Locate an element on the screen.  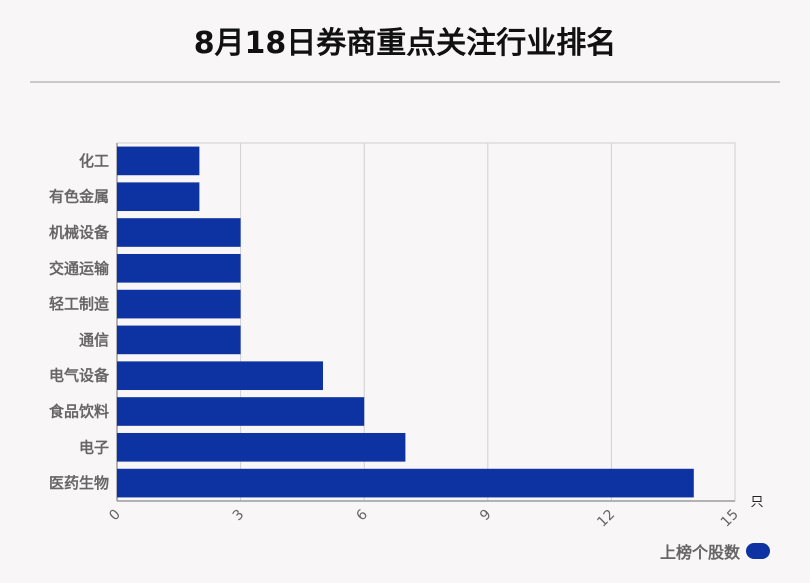
chart-title: 8月18日券商重点关注行业排名 is located at coordinates (405, 43).